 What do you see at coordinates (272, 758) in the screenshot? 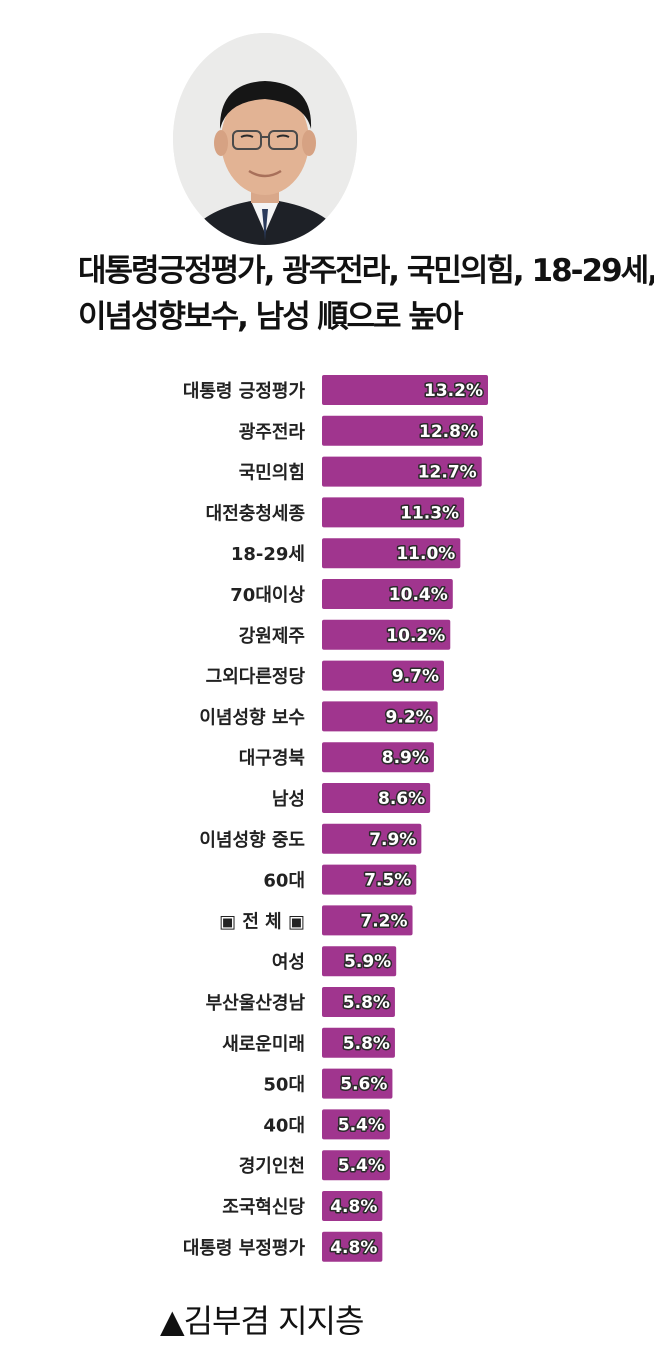
I see `category-label: 대구경북` at bounding box center [272, 758].